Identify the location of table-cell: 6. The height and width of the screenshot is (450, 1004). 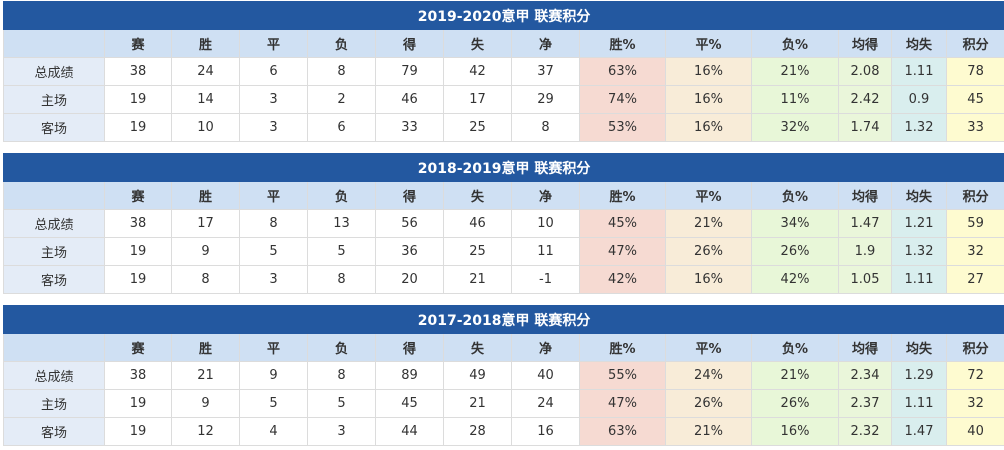
(273, 71).